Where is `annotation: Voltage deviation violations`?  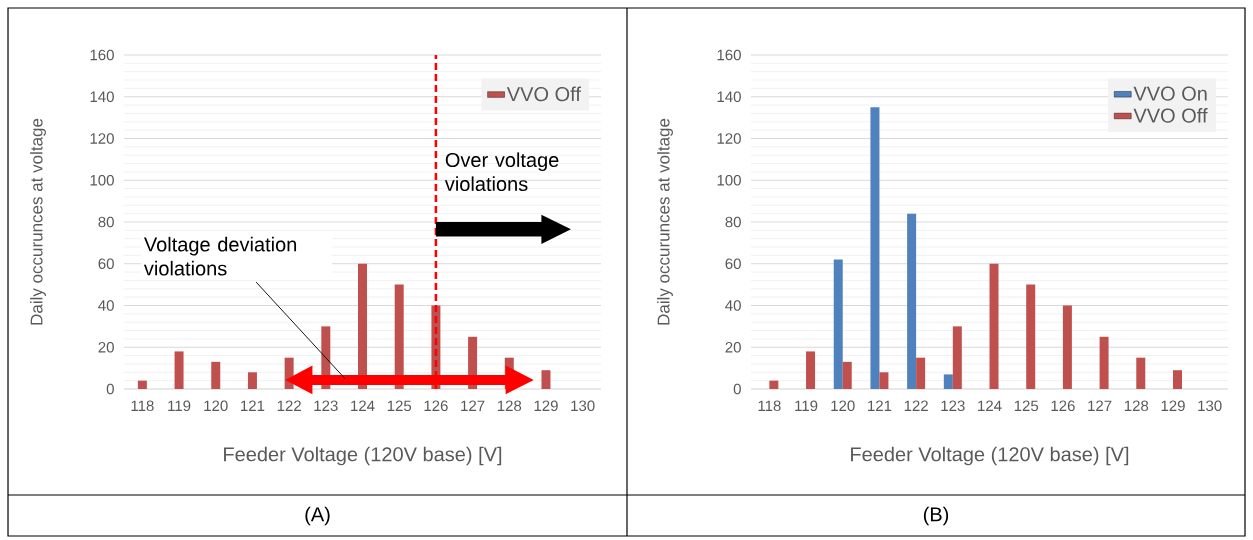
annotation: Voltage deviation violations is located at coordinates (220, 256).